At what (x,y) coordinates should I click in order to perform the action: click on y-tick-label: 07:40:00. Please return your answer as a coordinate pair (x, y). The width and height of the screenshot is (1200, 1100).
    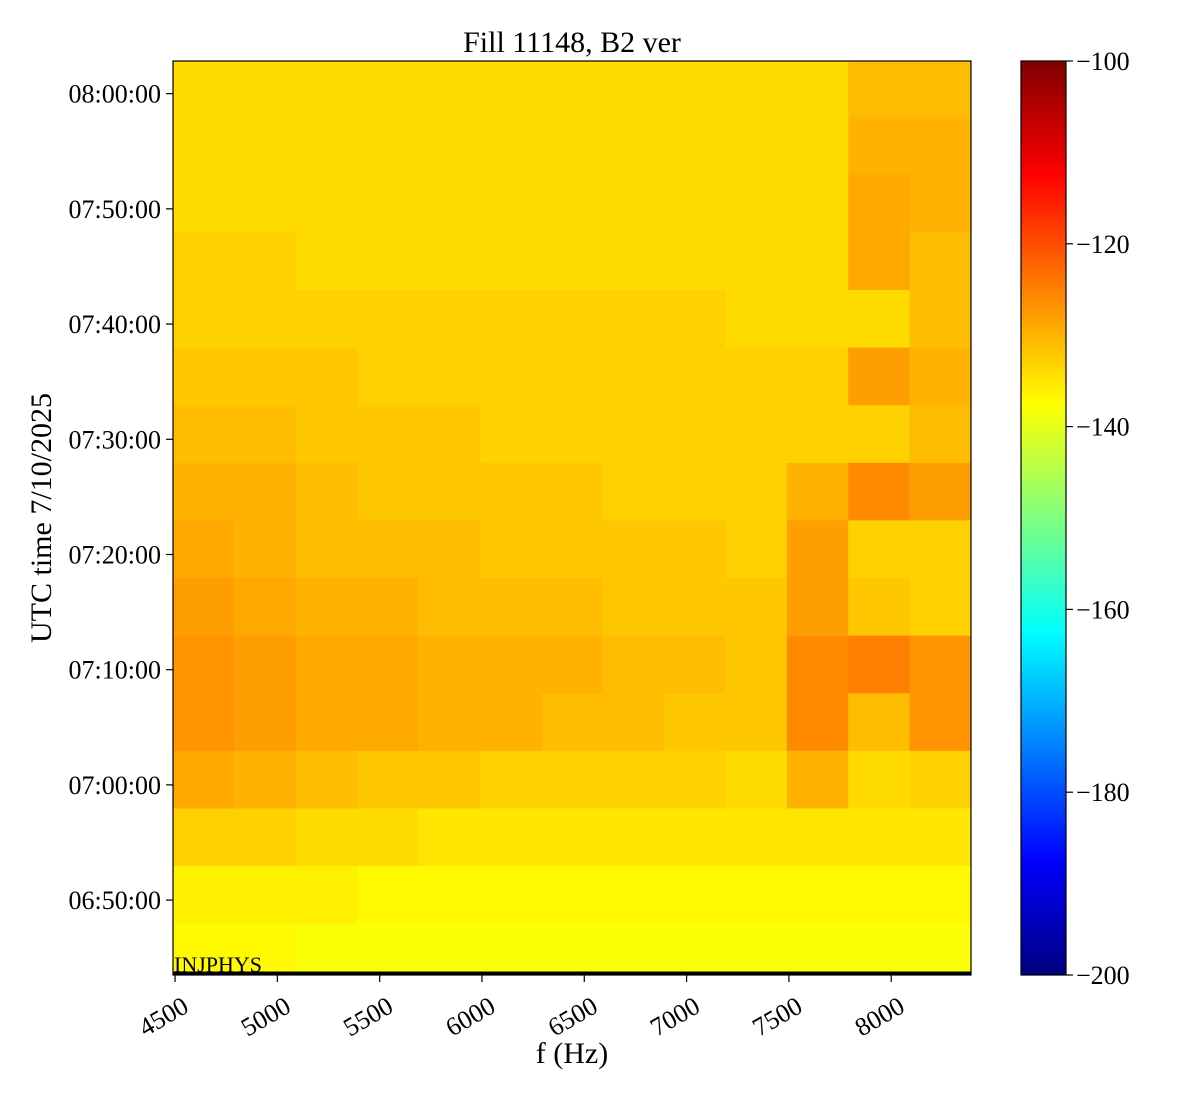
    Looking at the image, I should click on (115, 324).